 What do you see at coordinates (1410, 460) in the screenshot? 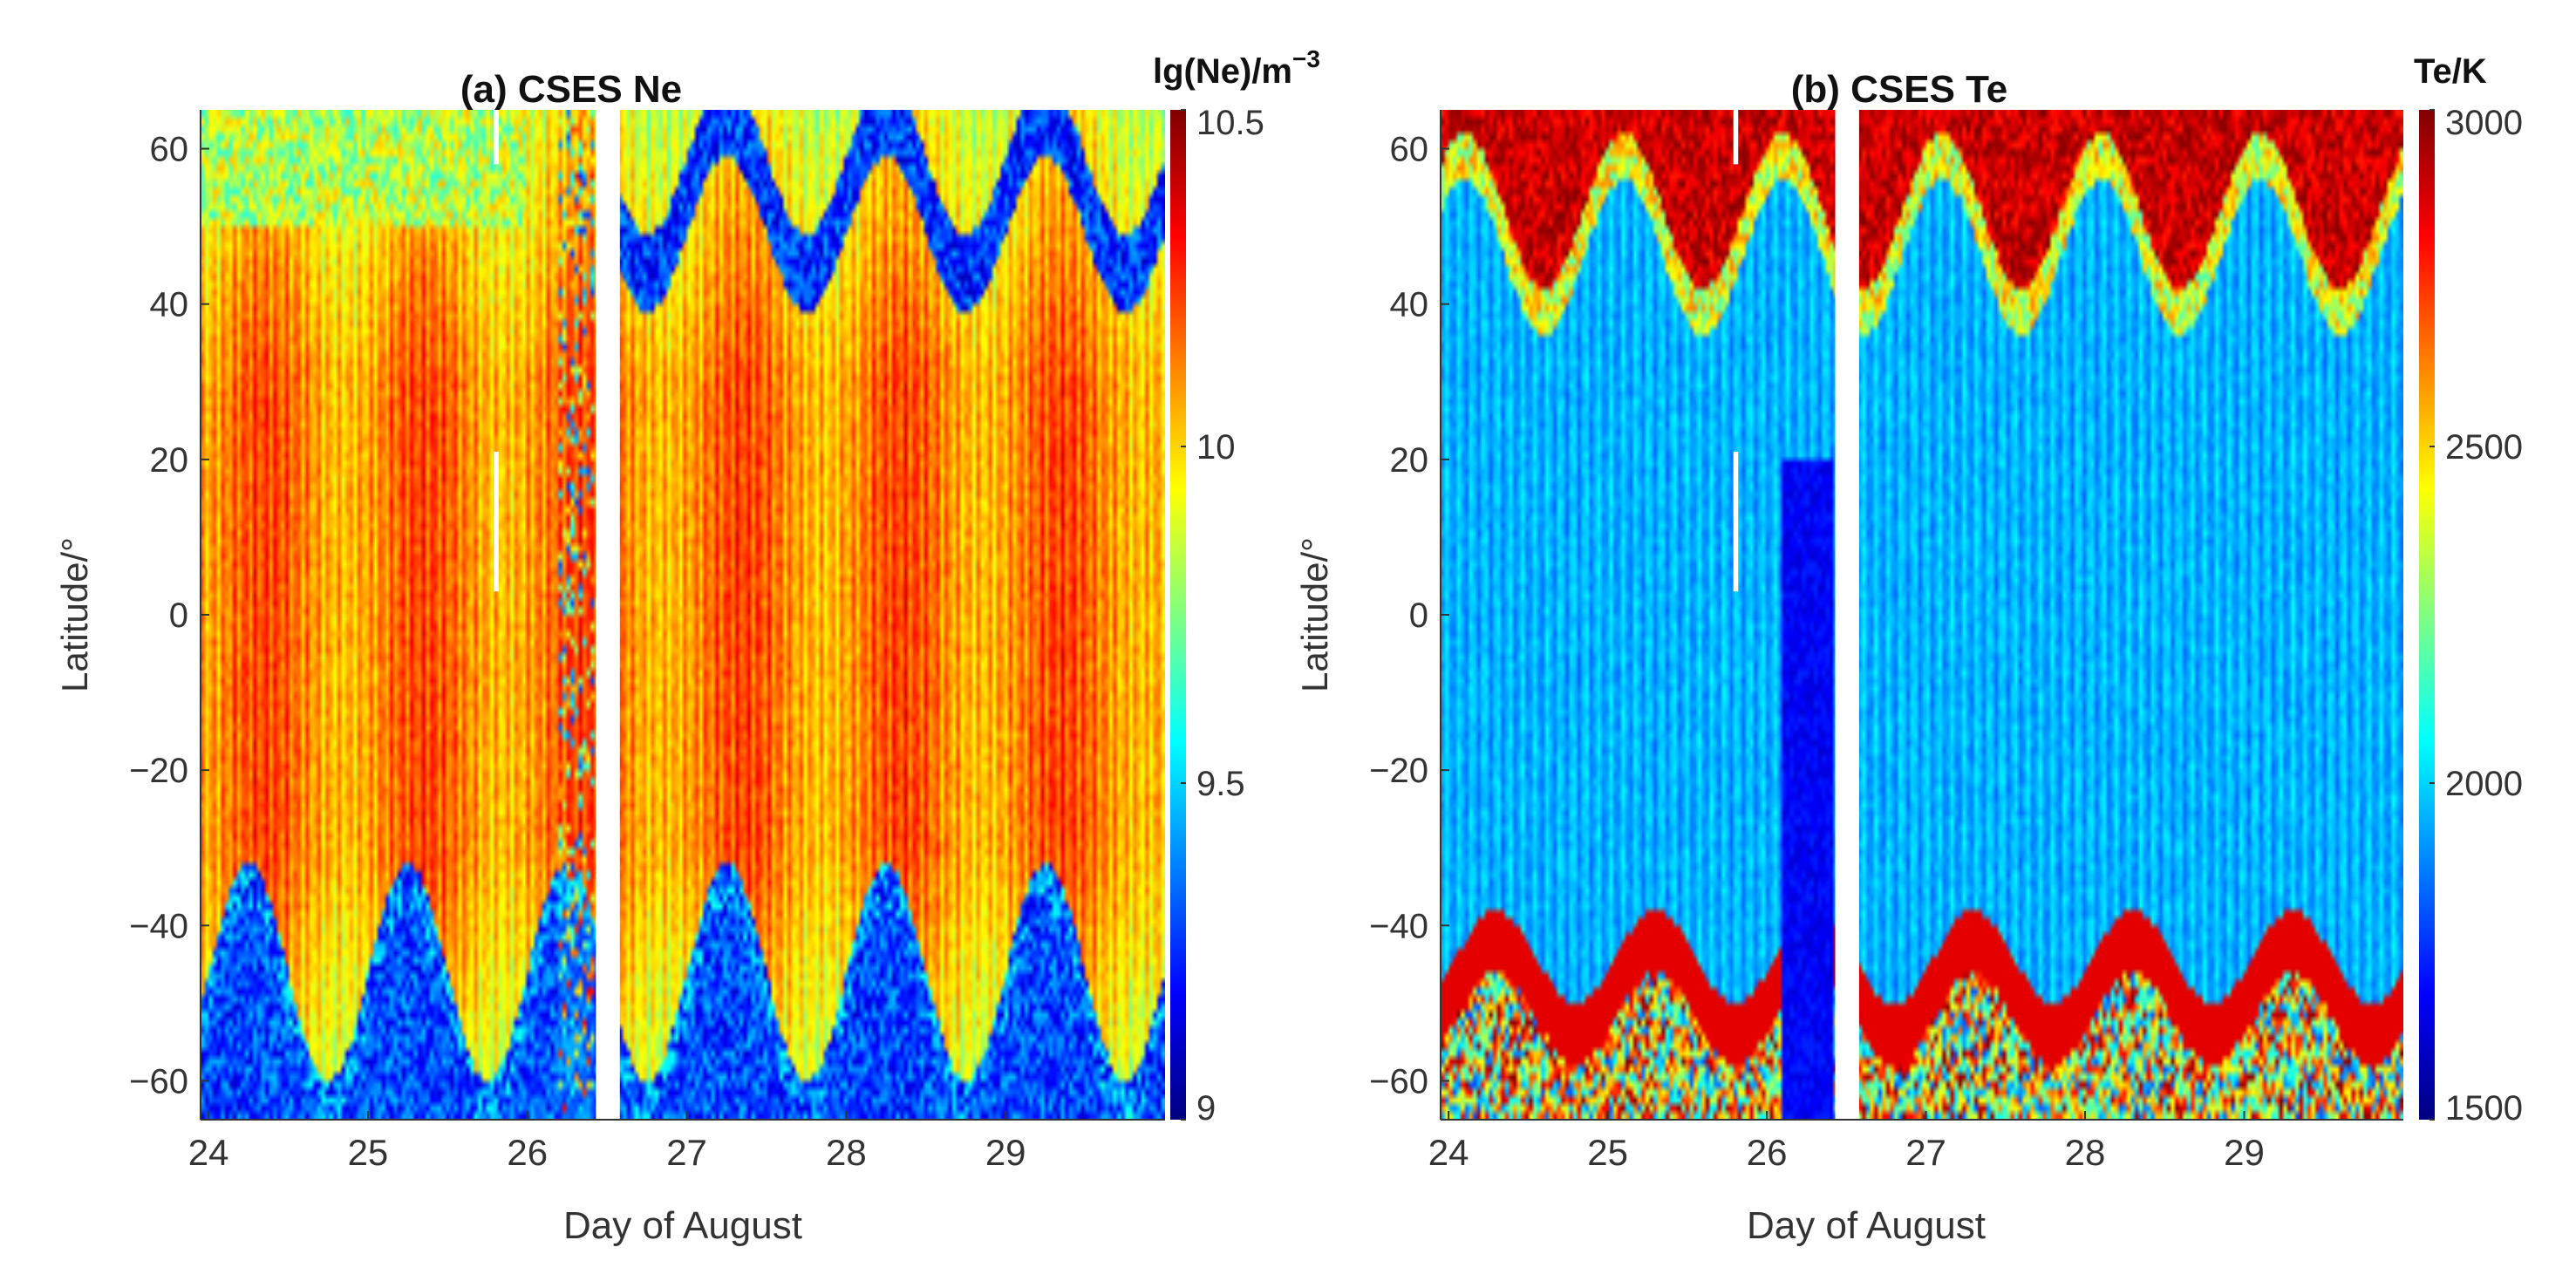
I see `panel-b-y-tick-label: 20` at bounding box center [1410, 460].